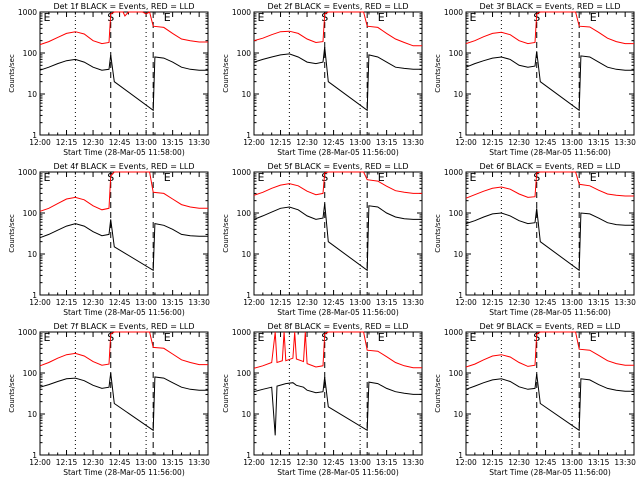  Describe the element at coordinates (549, 166) in the screenshot. I see `chart-title: Det 6f BLACK = Events, RED = LLD` at that location.